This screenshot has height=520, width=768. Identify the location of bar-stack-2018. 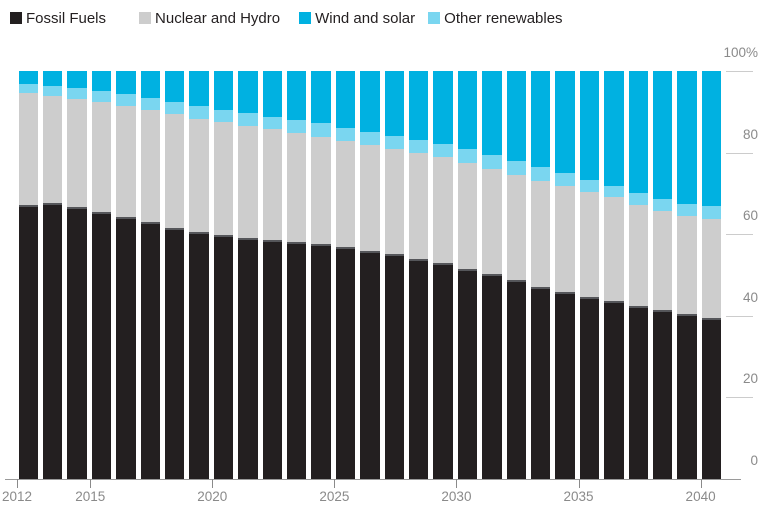
(174, 275).